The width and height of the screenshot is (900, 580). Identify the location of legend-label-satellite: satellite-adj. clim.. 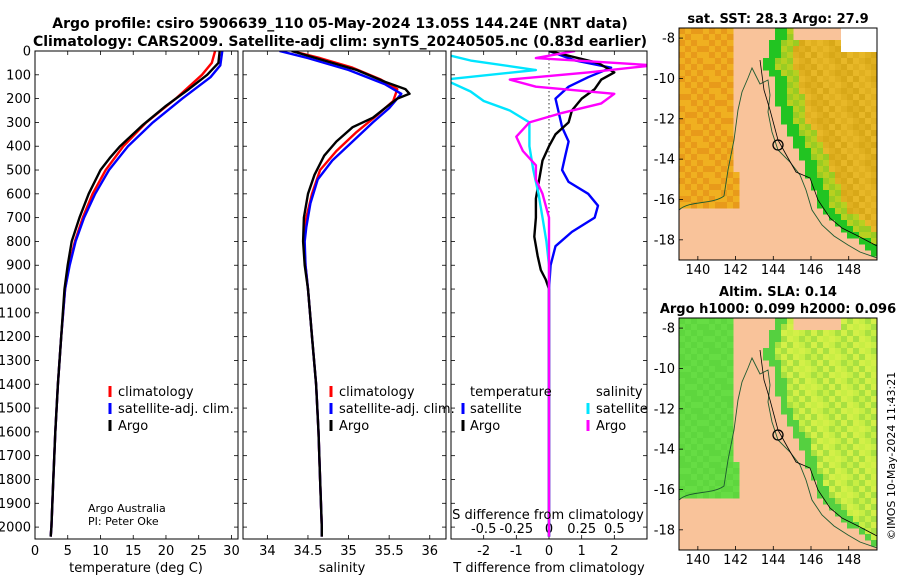
(397, 409).